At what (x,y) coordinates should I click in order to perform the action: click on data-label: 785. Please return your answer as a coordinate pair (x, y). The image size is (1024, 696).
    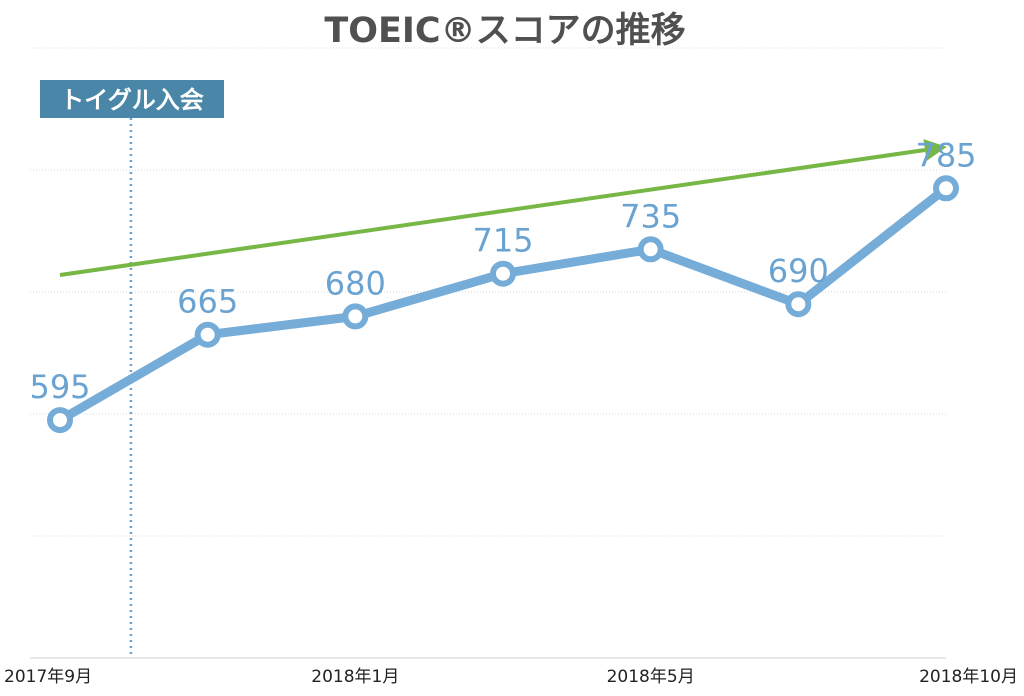
    Looking at the image, I should click on (945, 155).